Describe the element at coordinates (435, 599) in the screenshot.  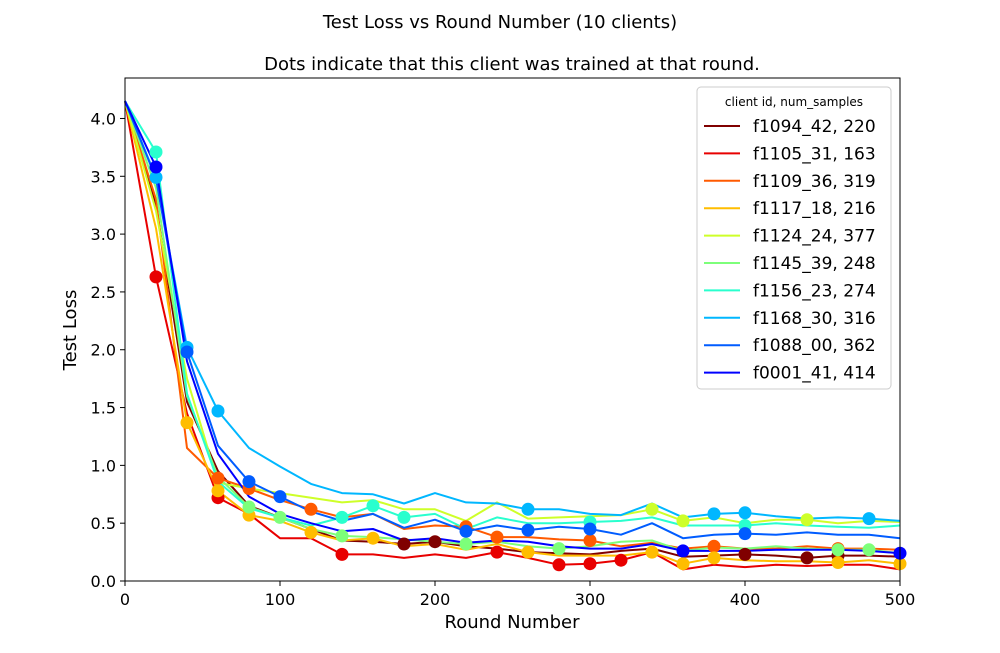
I see `x-tick-label: 200` at that location.